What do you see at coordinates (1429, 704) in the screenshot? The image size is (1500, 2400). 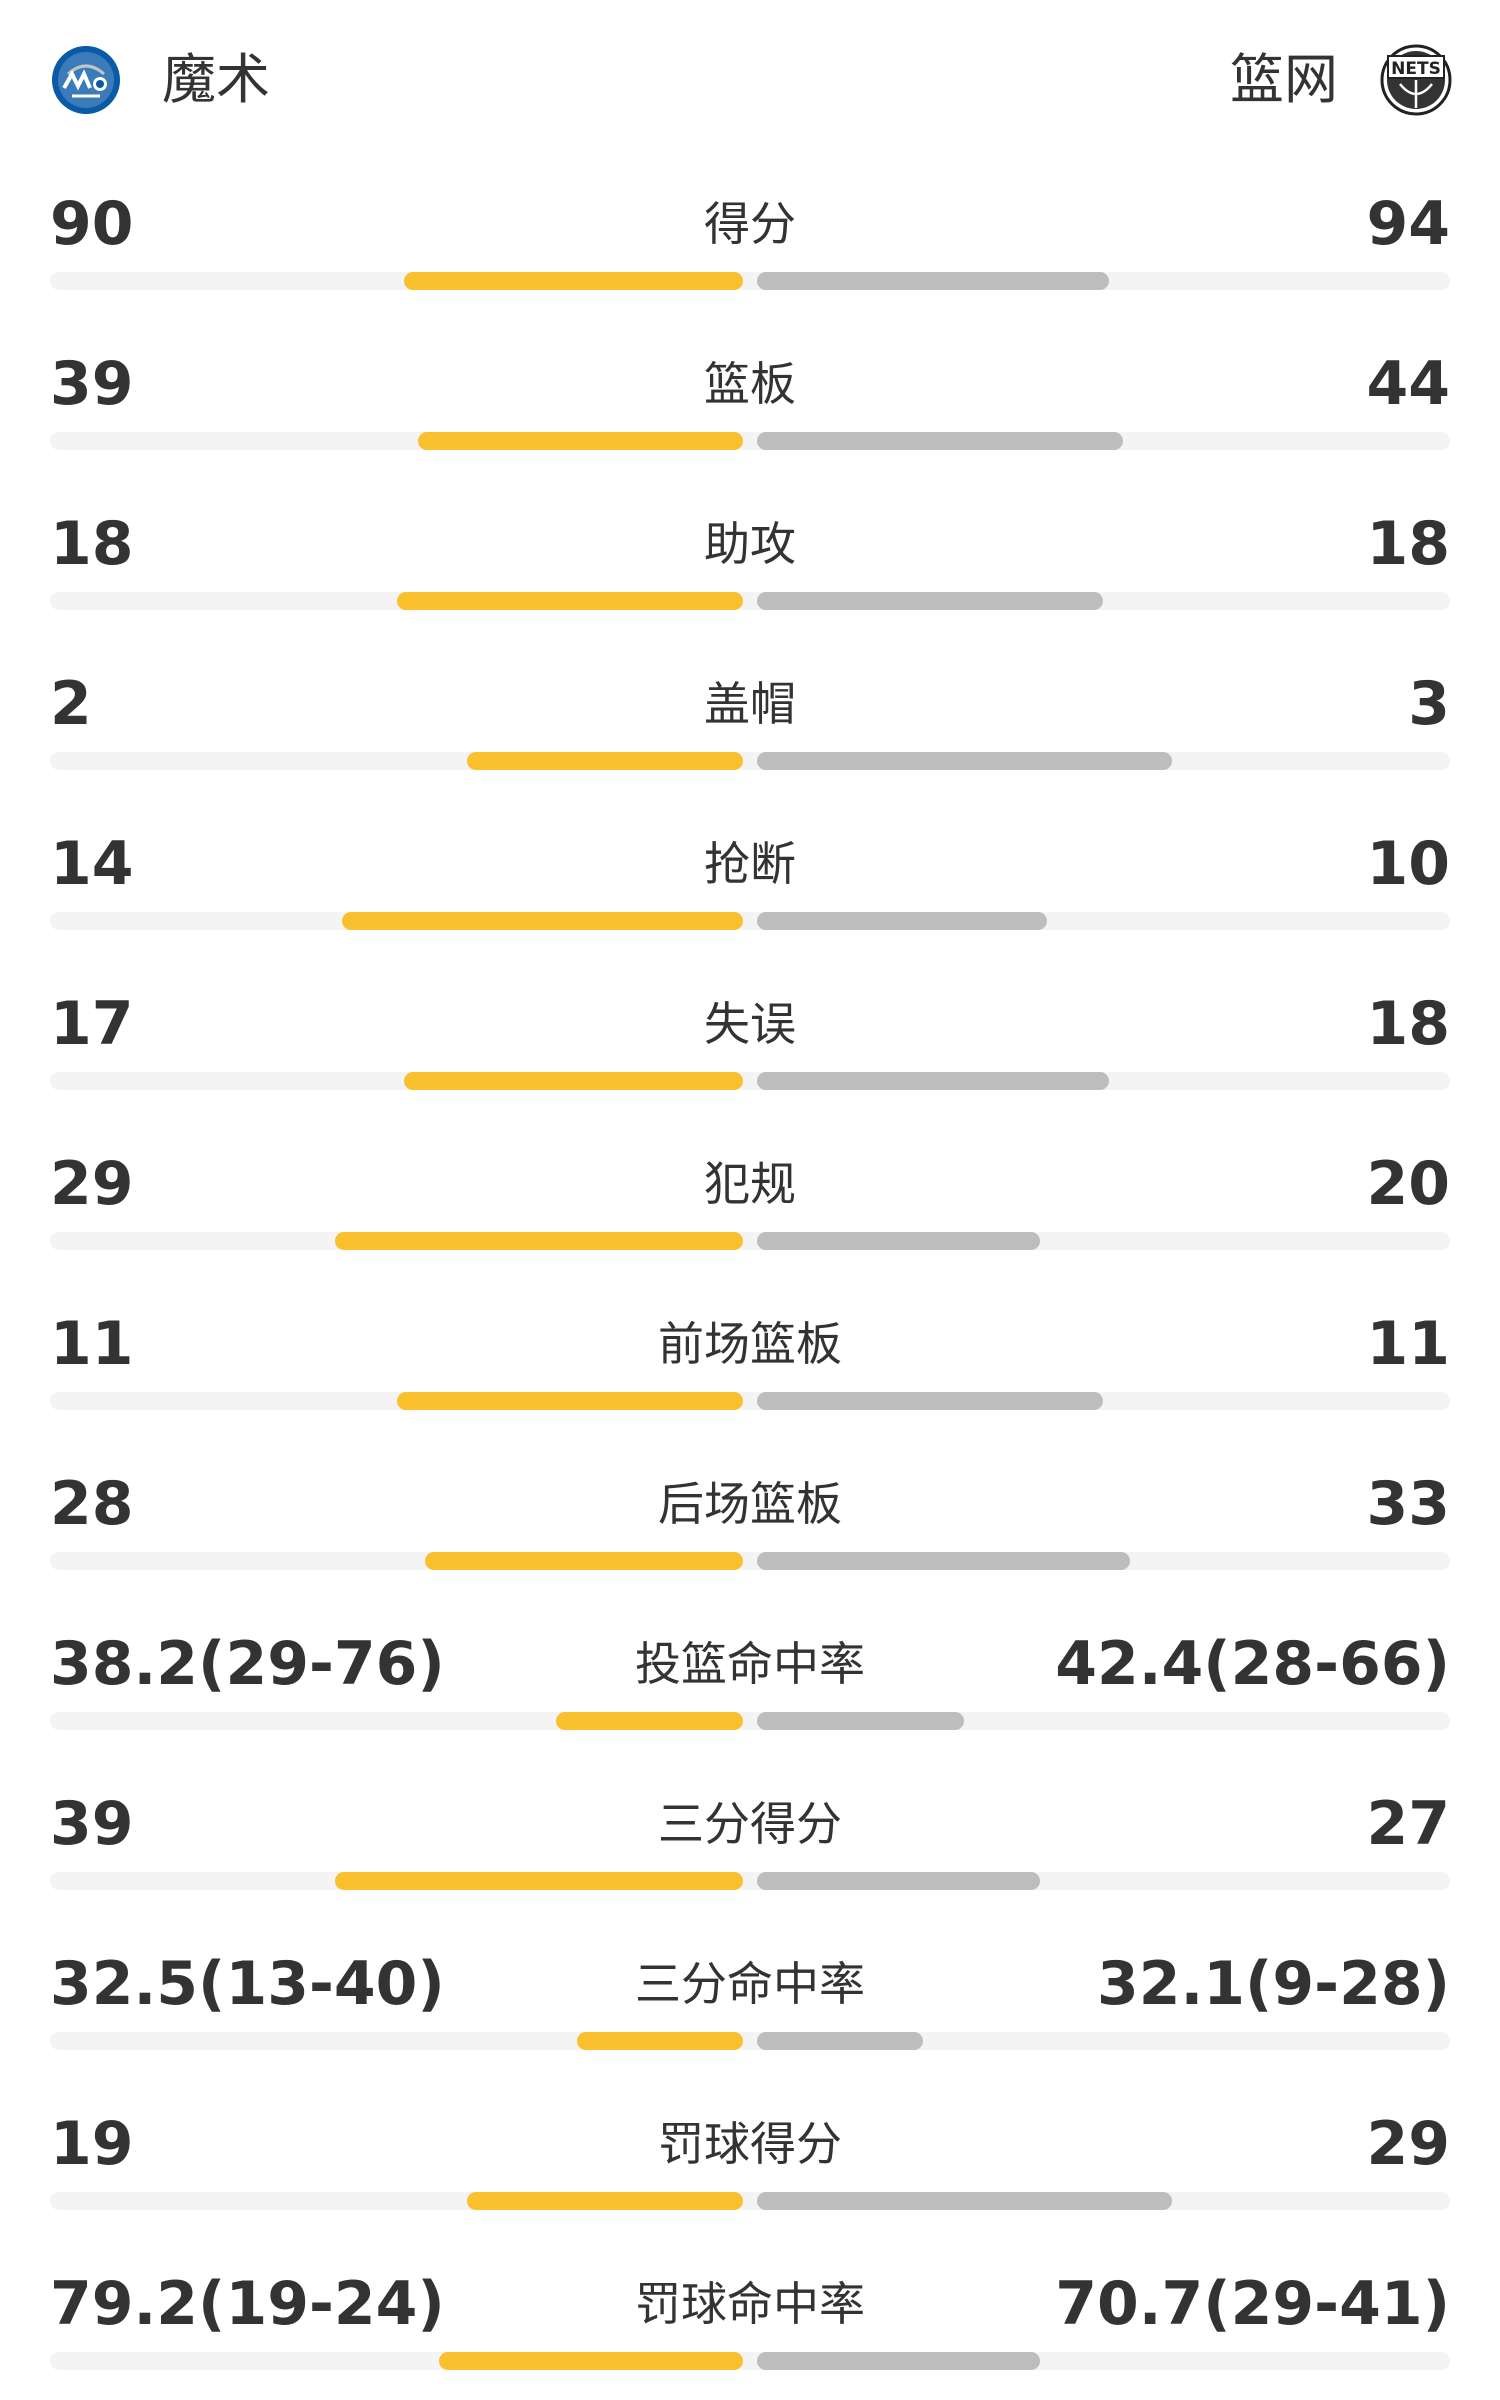 I see `away-stat-value: 3` at bounding box center [1429, 704].